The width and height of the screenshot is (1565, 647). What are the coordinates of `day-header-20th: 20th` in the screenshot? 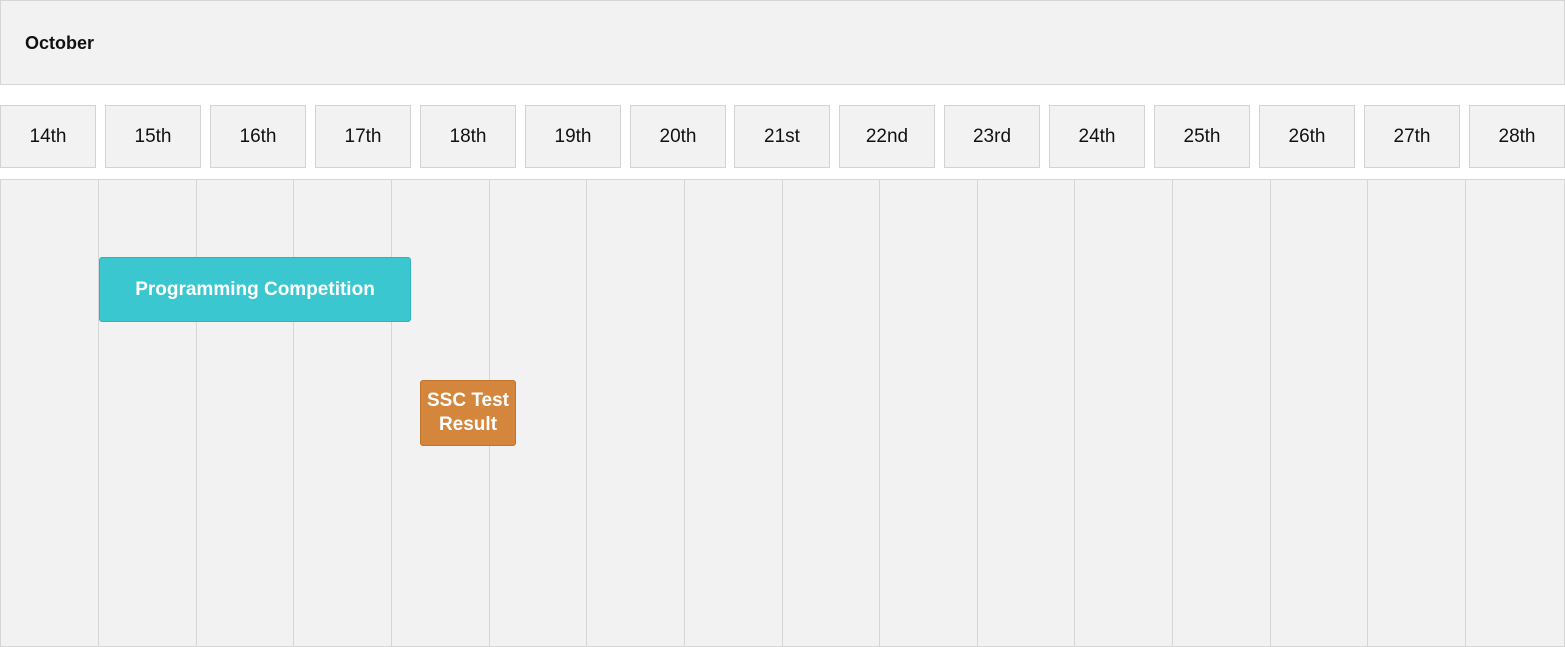 It's located at (678, 136).